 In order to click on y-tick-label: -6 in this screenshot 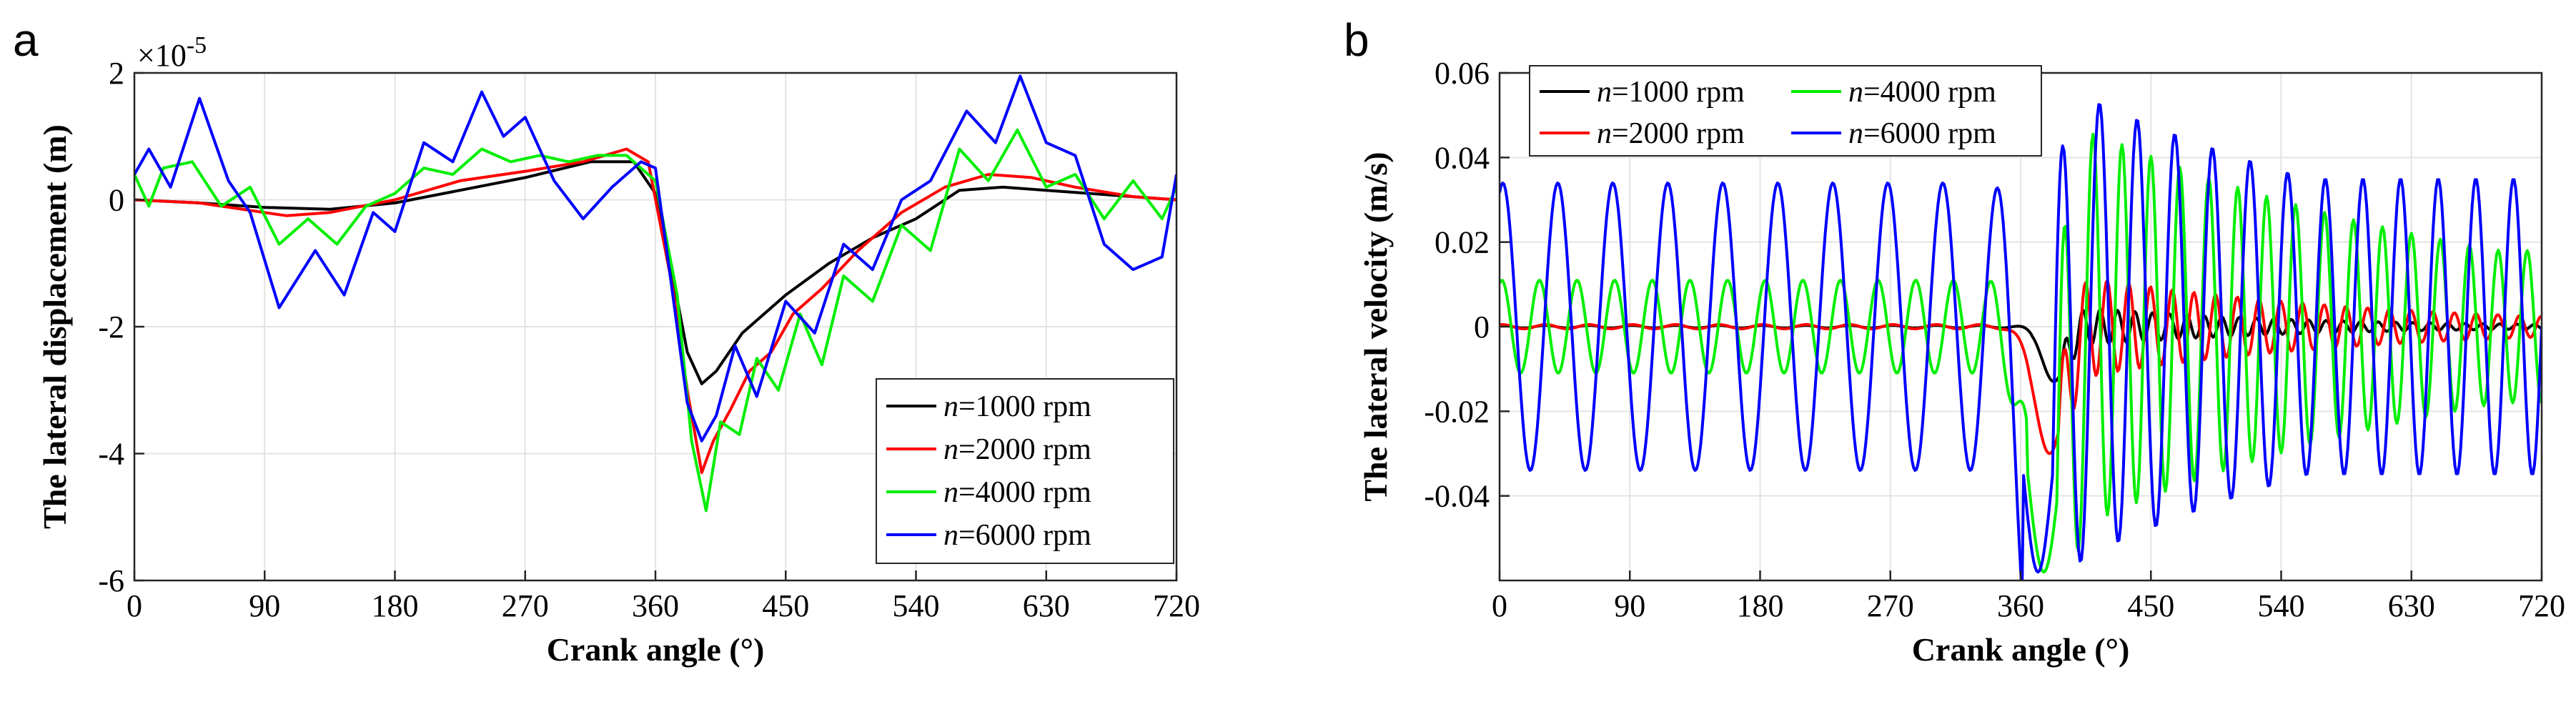, I will do `click(111, 580)`.